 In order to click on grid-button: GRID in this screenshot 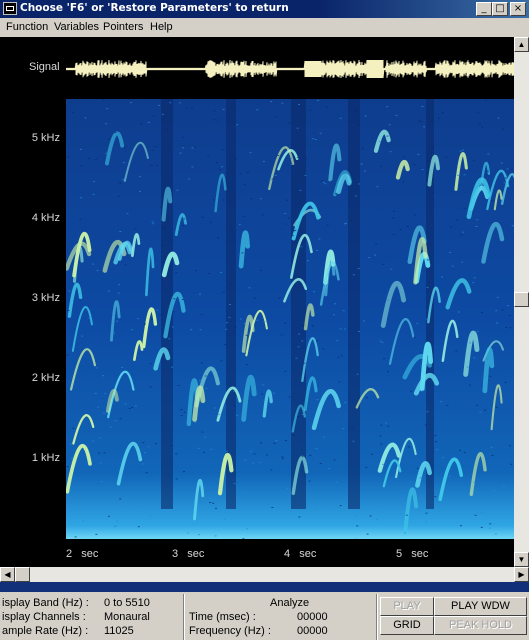, I will do `click(407, 625)`.